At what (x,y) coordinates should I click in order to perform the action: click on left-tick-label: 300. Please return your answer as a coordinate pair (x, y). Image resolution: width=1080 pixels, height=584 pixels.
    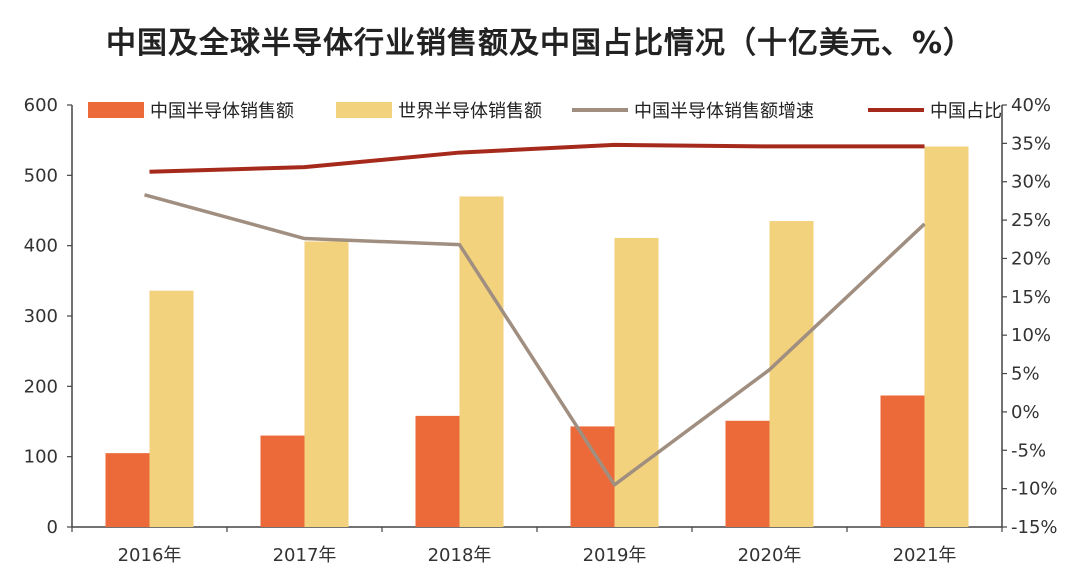
    Looking at the image, I should click on (41, 316).